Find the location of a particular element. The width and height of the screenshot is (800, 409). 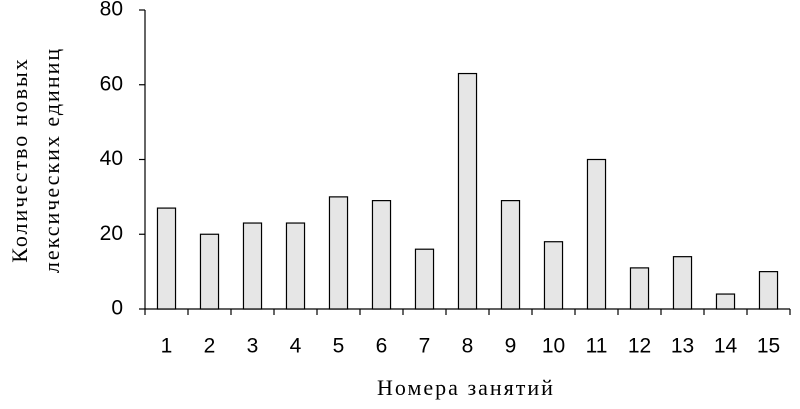

y-tick-label: 20 is located at coordinates (111, 233).